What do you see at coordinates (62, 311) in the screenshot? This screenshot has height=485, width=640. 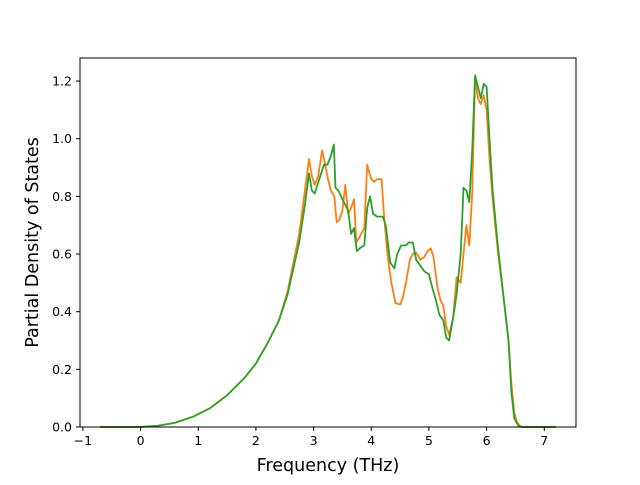 I see `y-tick-label: 0.4` at bounding box center [62, 311].